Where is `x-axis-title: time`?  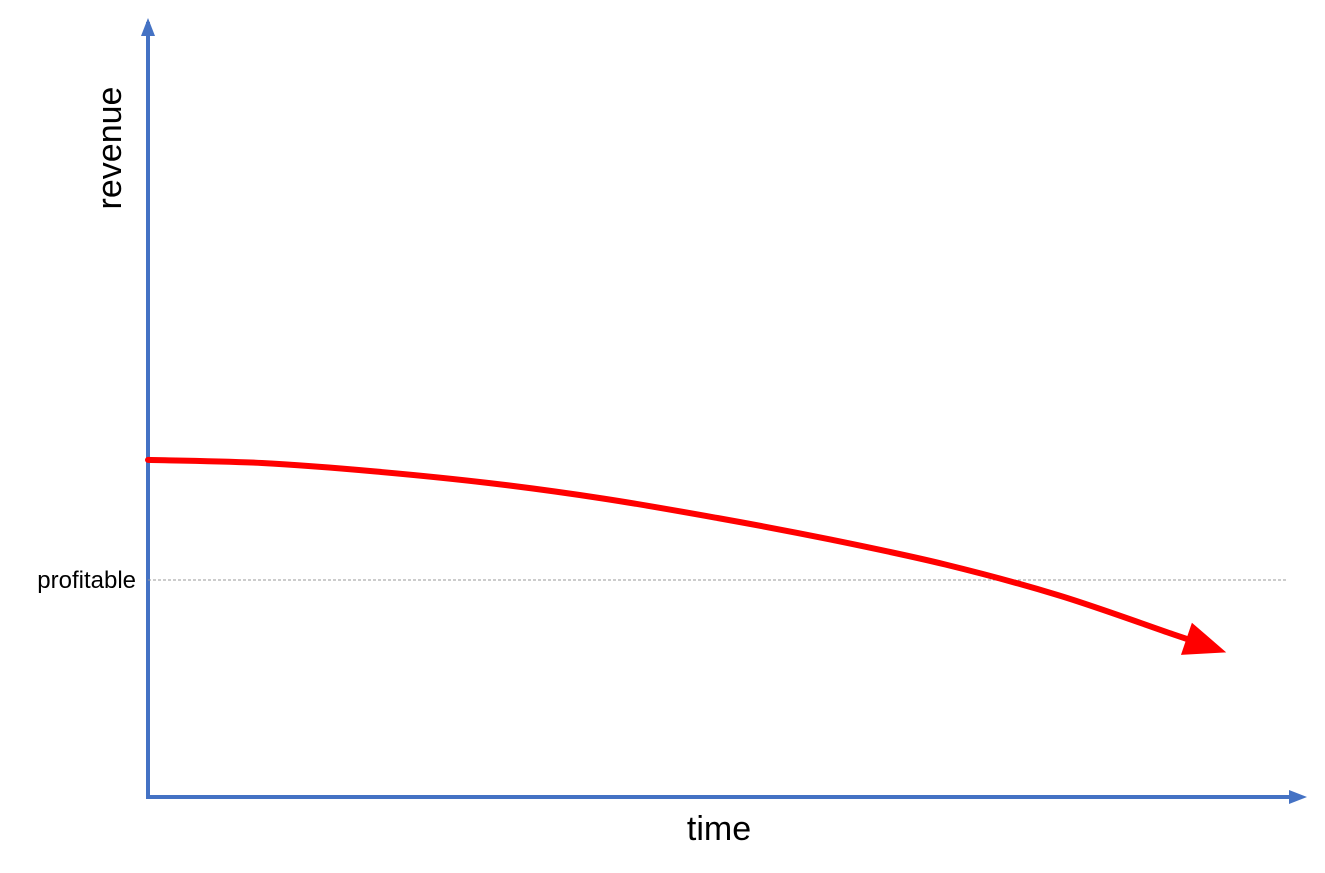
x-axis-title: time is located at coordinates (719, 829).